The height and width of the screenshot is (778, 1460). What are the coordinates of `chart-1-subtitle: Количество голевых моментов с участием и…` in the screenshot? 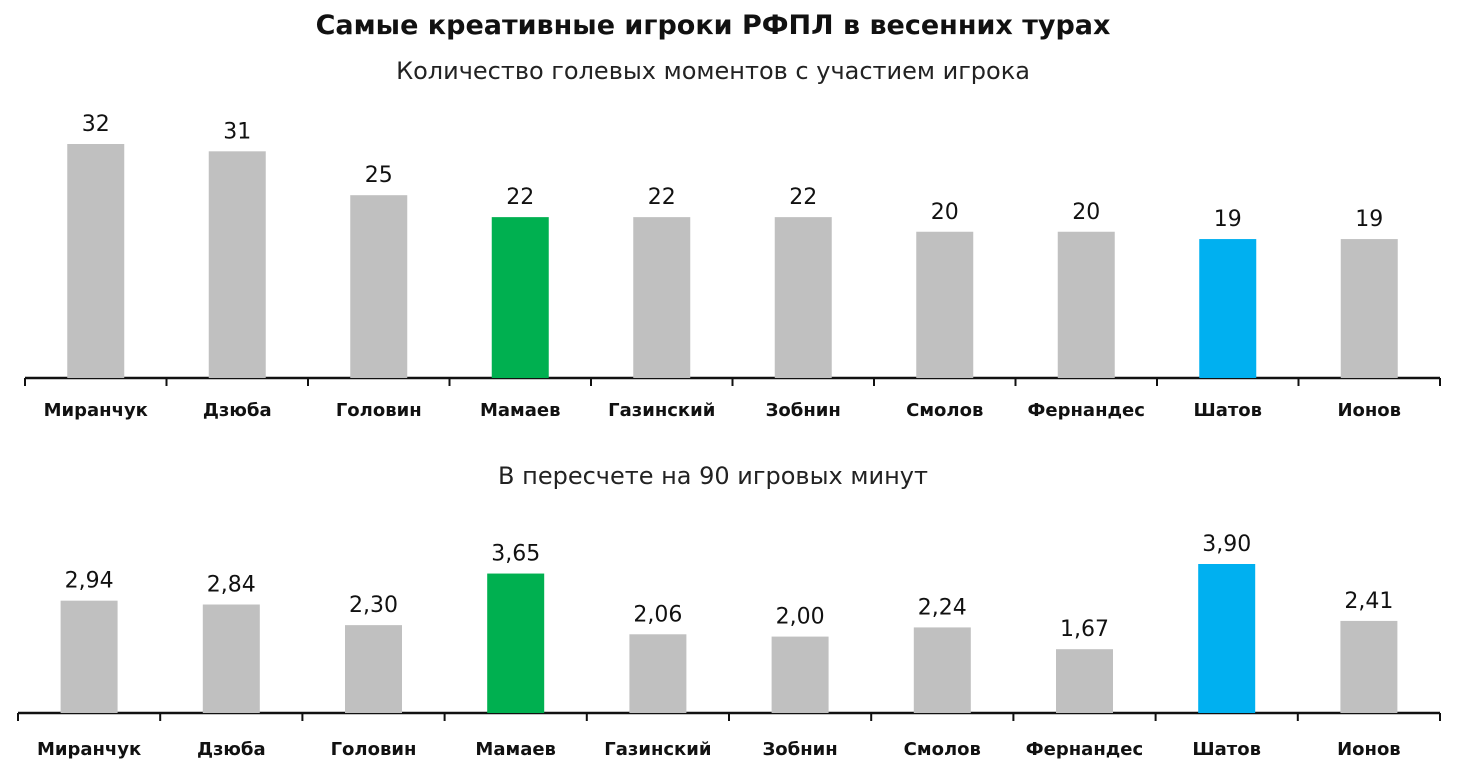 It's located at (713, 71).